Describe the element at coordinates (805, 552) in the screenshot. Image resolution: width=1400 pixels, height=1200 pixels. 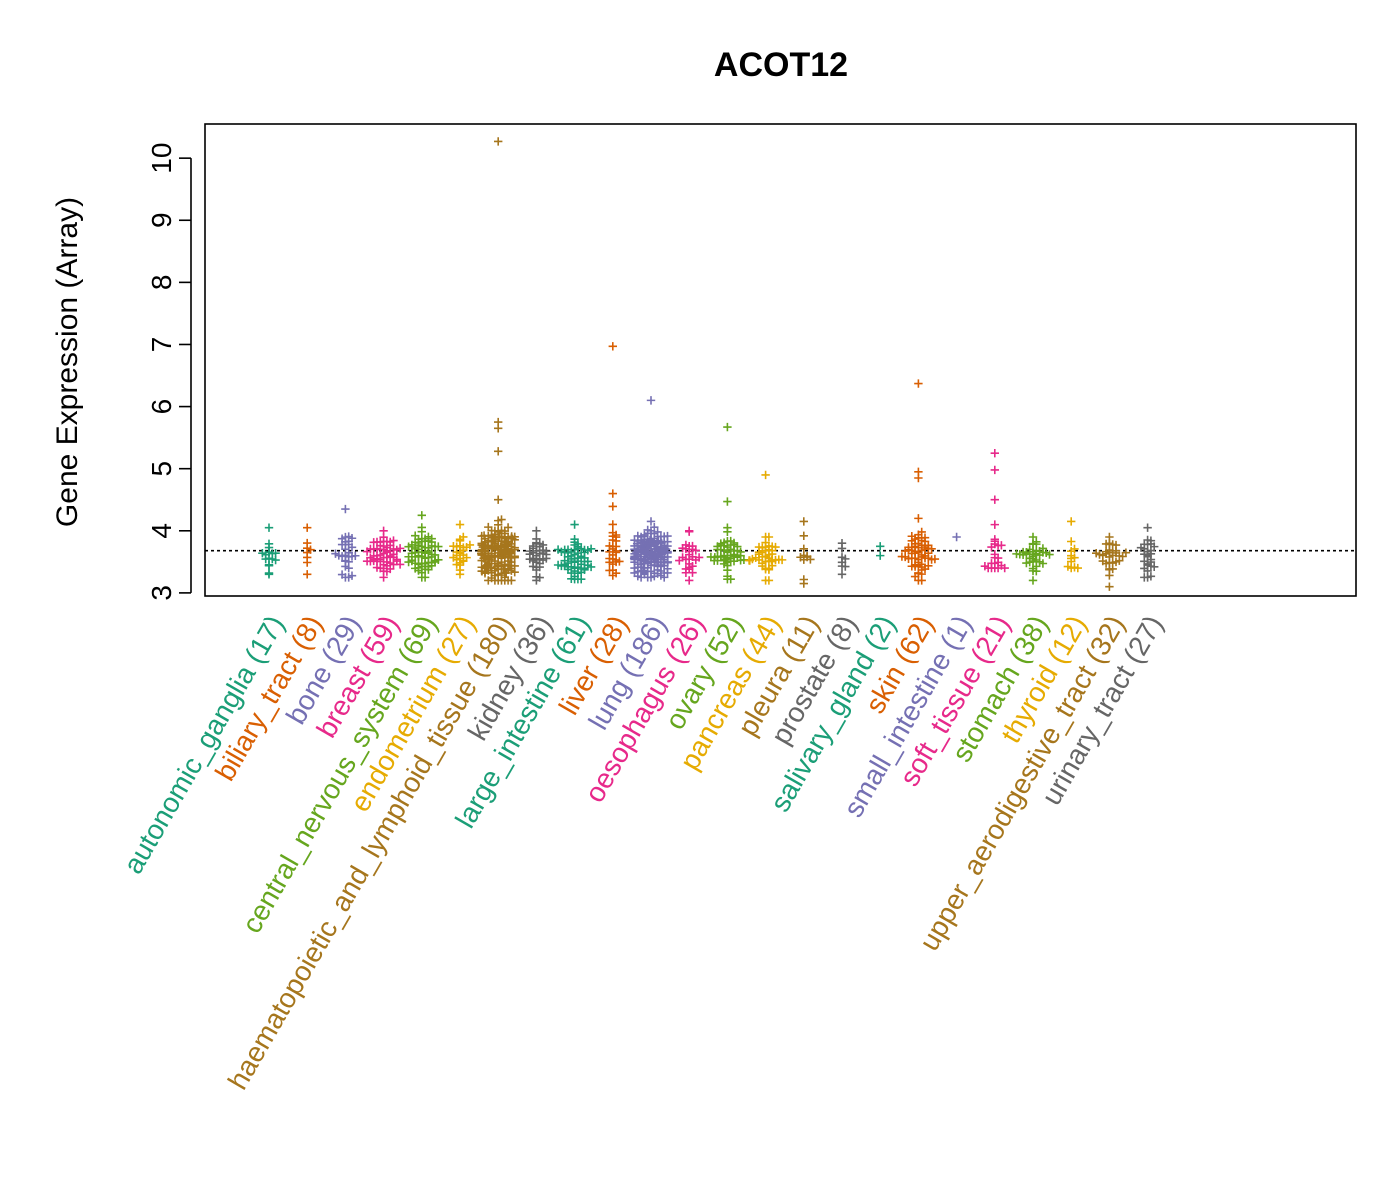
I see `swarm-pleura` at that location.